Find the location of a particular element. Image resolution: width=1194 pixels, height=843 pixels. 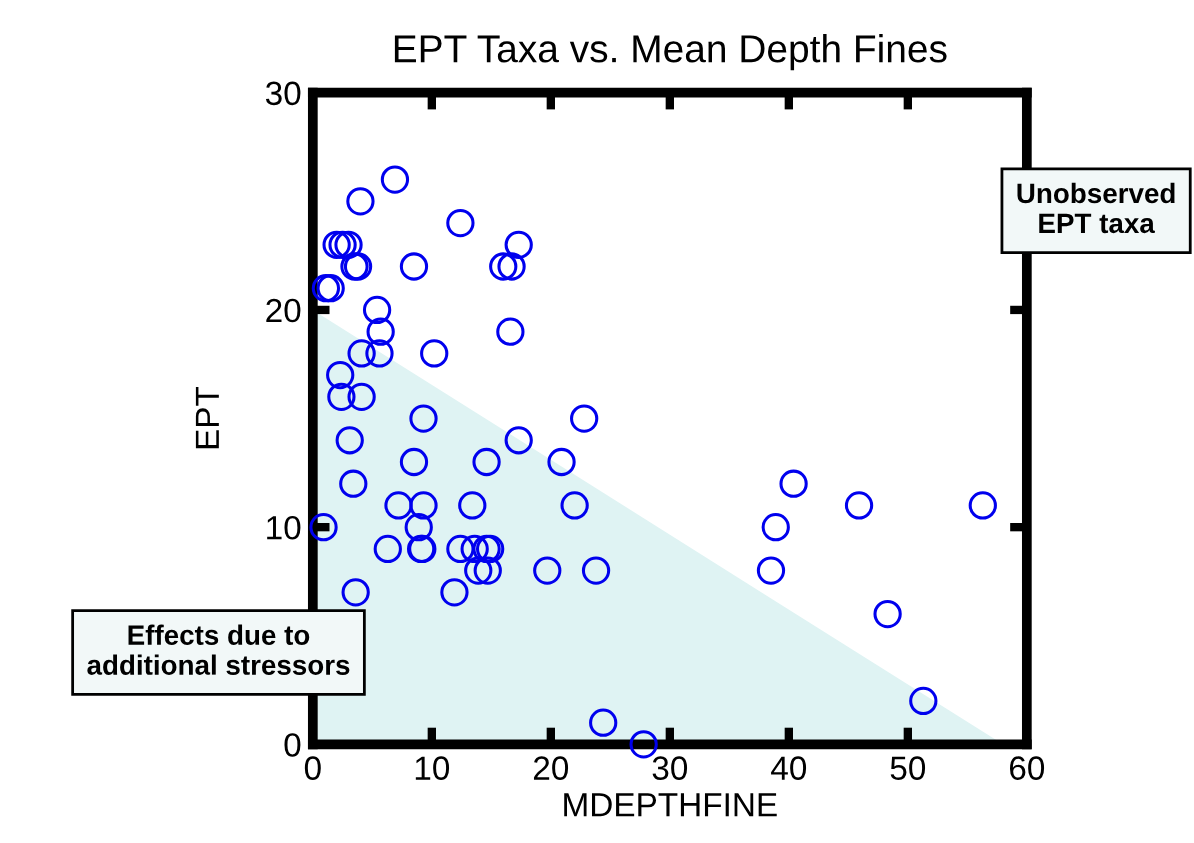

x-tick-label: 60 is located at coordinates (1027, 768).